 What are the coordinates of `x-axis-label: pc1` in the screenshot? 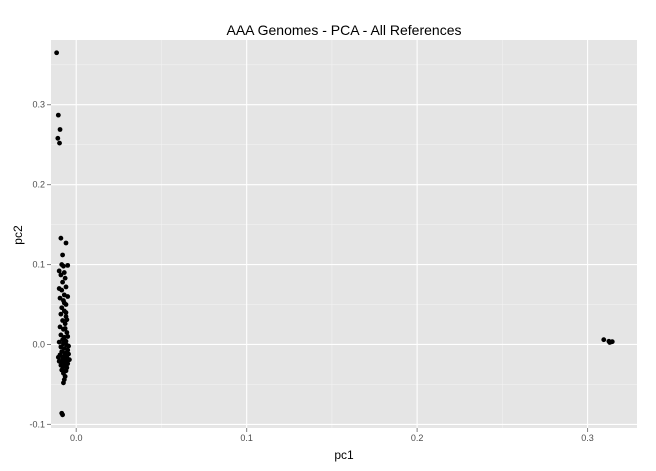 It's located at (344, 455).